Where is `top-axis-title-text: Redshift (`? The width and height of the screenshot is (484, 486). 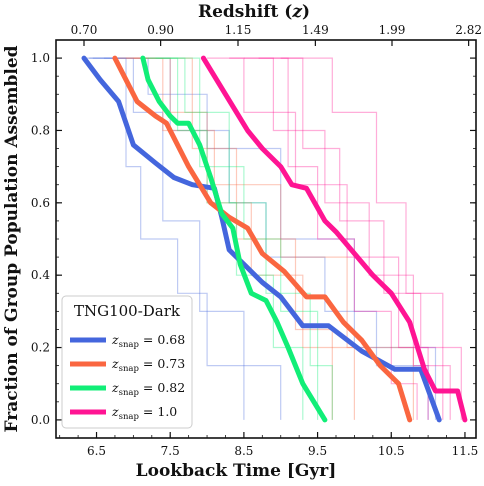 top-axis-title-text: Redshift ( is located at coordinates (245, 12).